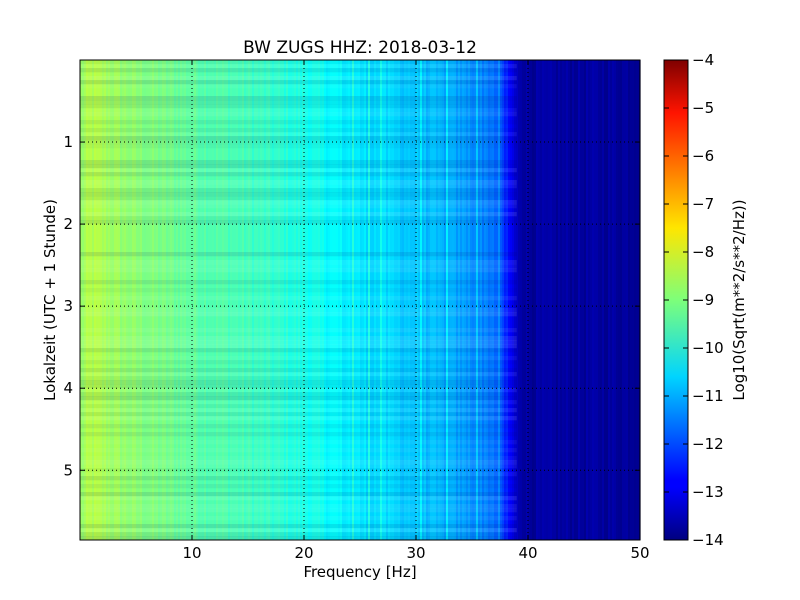 This screenshot has width=800, height=600. I want to click on y-tick-label: 4, so click(68, 388).